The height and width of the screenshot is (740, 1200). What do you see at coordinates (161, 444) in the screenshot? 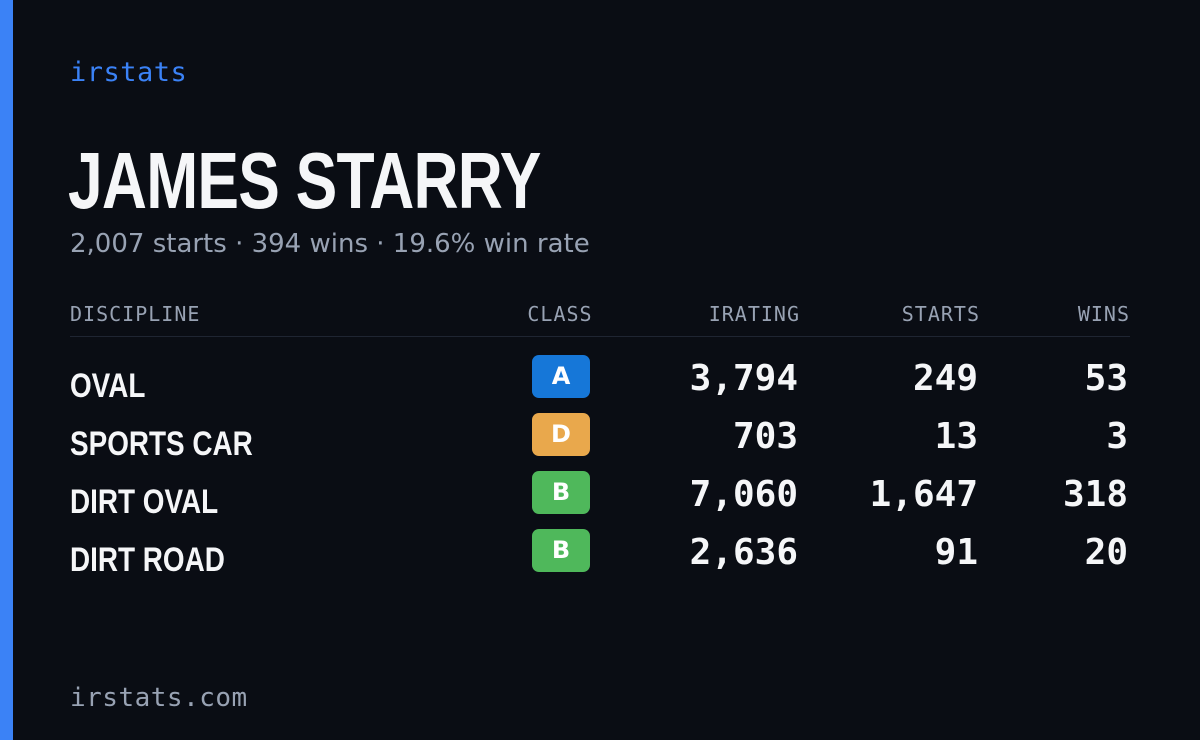
I see `discipline-name: SPORTS CAR` at bounding box center [161, 444].